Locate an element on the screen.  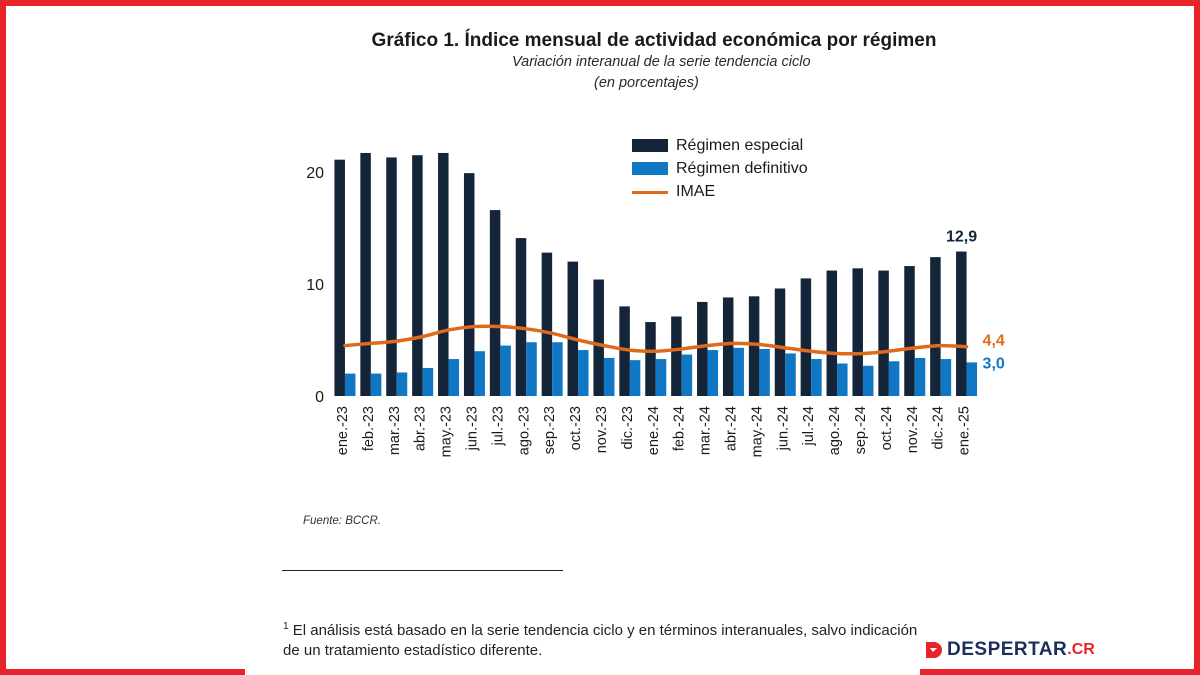
x-tick-label: jul.-24 is located at coordinates (809, 426).